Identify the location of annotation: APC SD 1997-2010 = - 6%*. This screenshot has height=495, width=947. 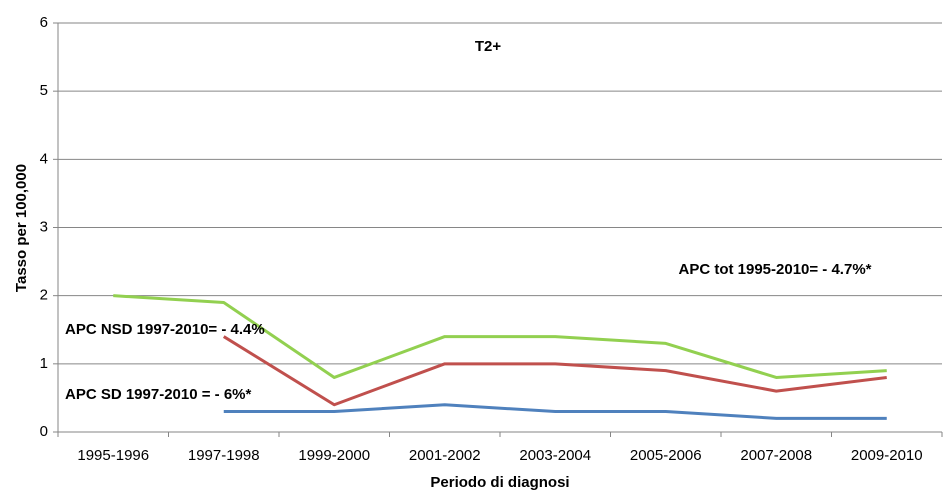
(158, 394).